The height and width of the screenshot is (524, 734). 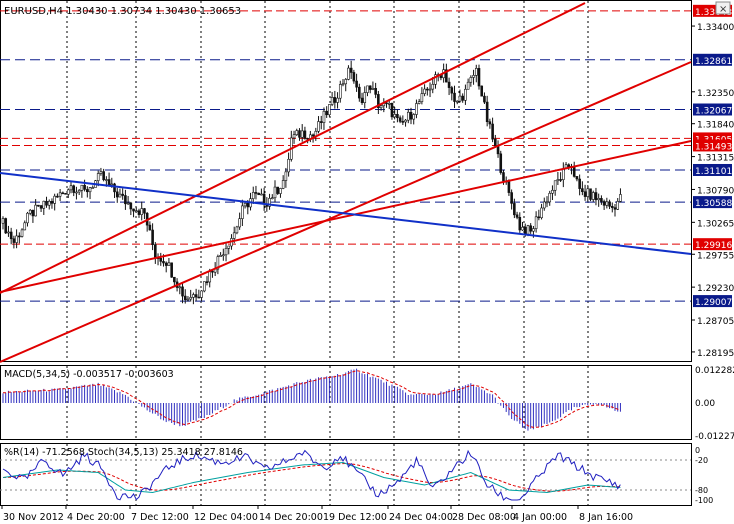 I want to click on macd-signal-line, so click(x=312, y=399).